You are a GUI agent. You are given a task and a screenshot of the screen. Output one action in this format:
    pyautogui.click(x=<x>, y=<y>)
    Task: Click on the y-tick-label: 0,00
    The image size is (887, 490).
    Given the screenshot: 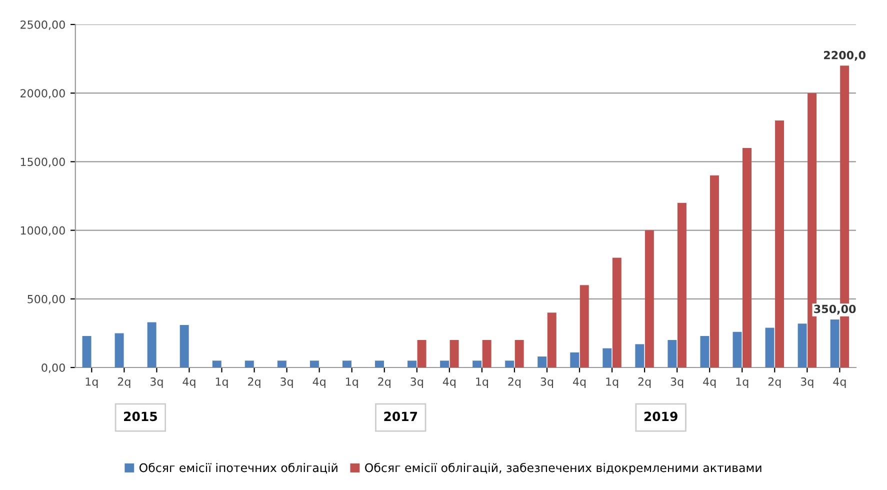 What is the action you would take?
    pyautogui.click(x=53, y=368)
    